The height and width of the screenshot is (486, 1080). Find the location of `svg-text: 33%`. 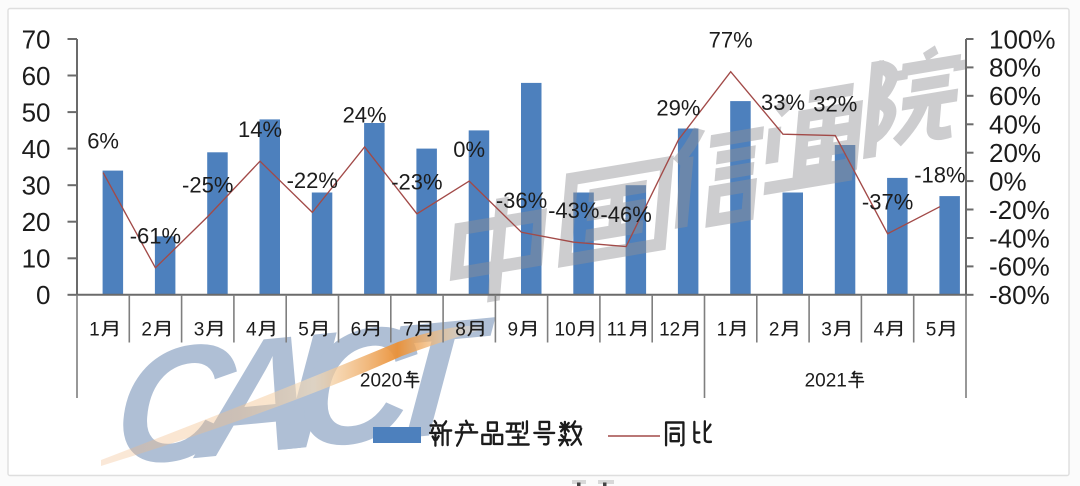

svg-text: 33% is located at coordinates (783, 102).